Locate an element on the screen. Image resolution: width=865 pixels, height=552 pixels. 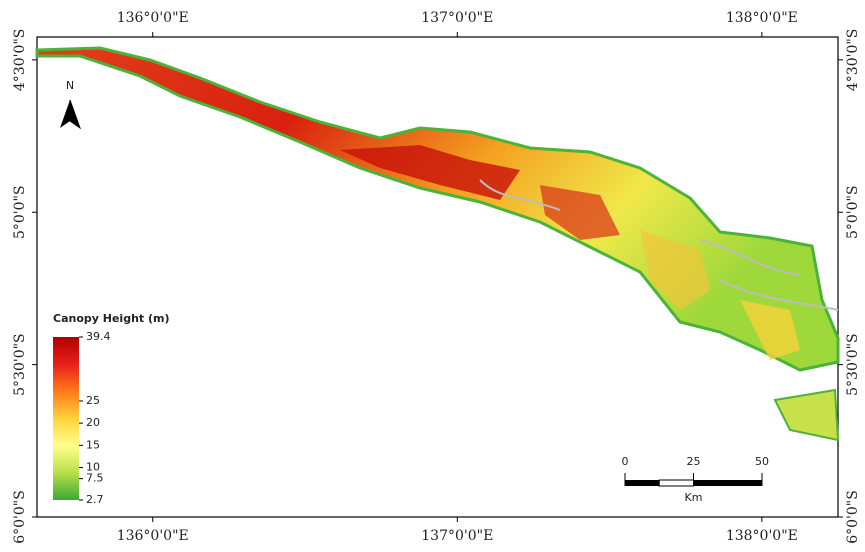
lon-label-top: 138°0'0"E is located at coordinates (762, 18).